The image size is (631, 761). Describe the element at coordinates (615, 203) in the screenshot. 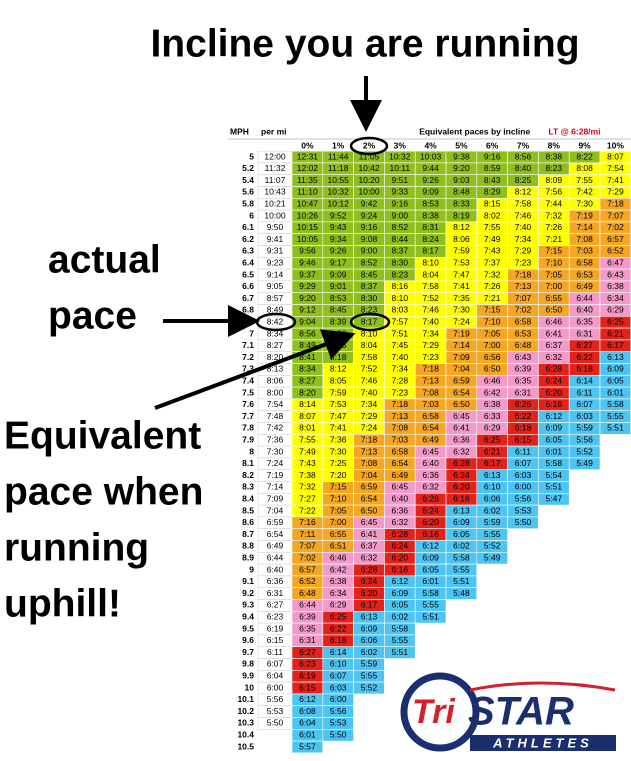

I see `pace: 7:18` at that location.